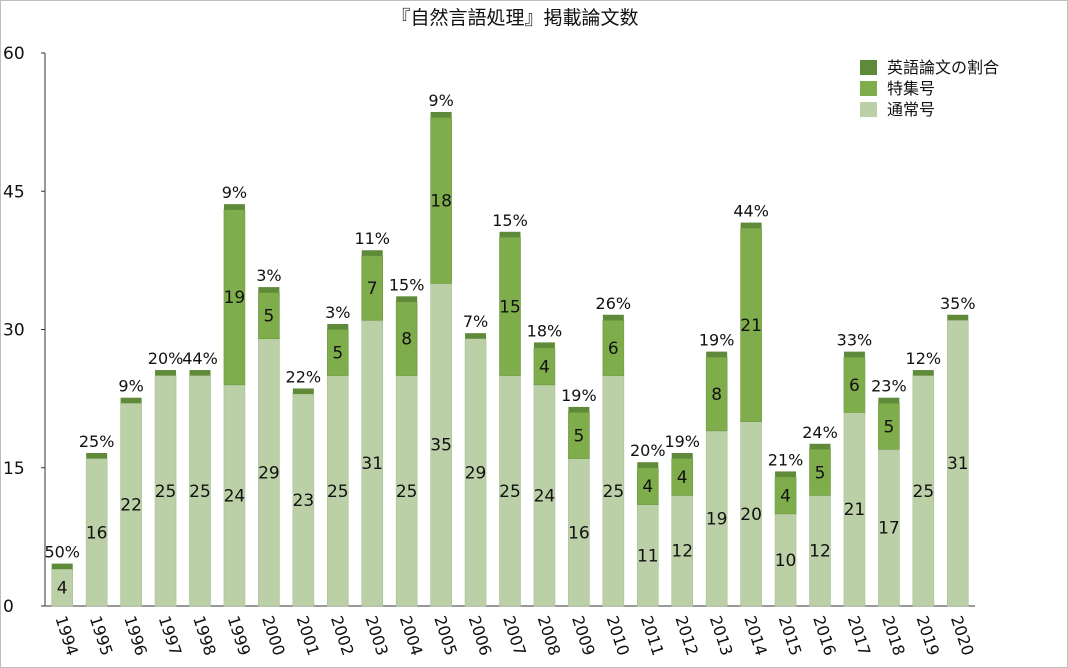 The image size is (1068, 668). I want to click on x-tick-label: 2019, so click(928, 635).